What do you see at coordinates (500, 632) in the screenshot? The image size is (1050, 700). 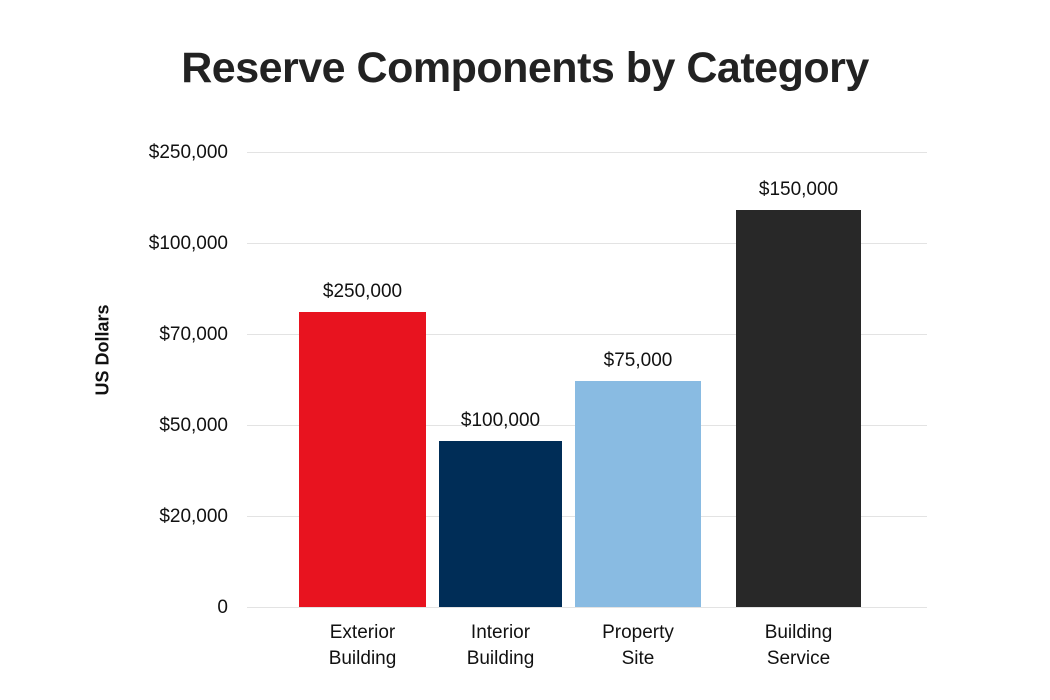 I see `x-label-line1: Interior` at bounding box center [500, 632].